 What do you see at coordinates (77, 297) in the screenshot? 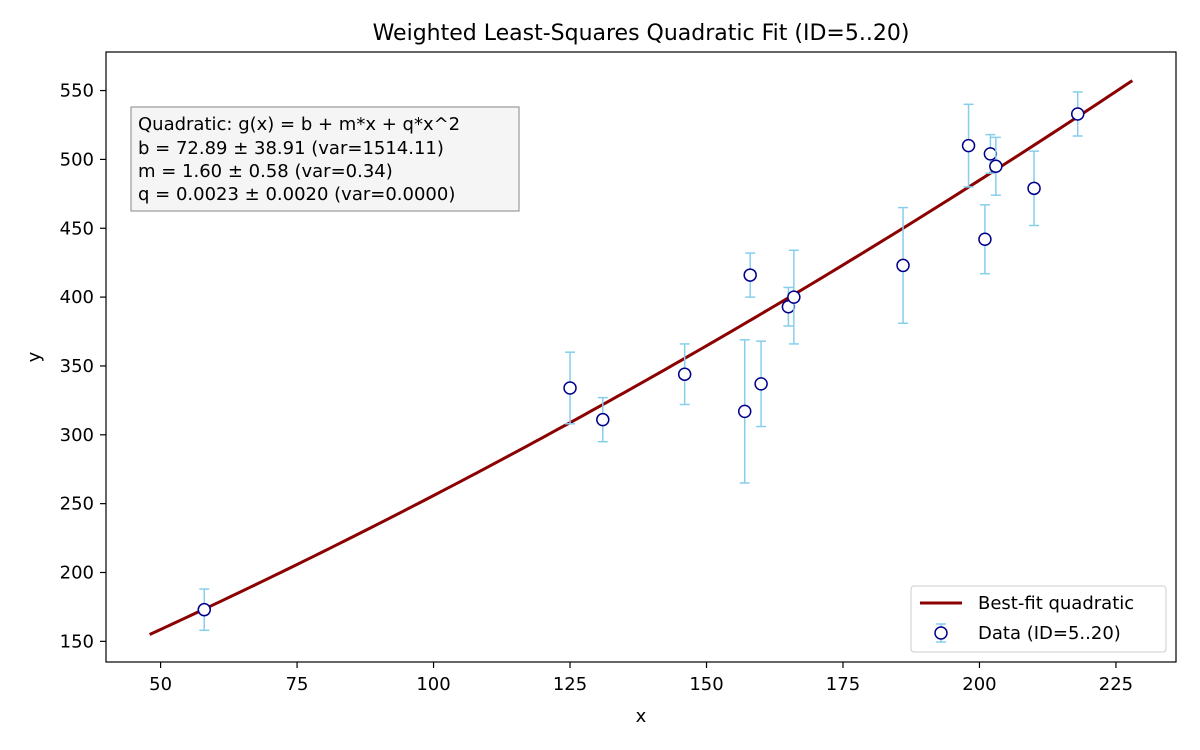
I see `y-tick-label: 400` at bounding box center [77, 297].